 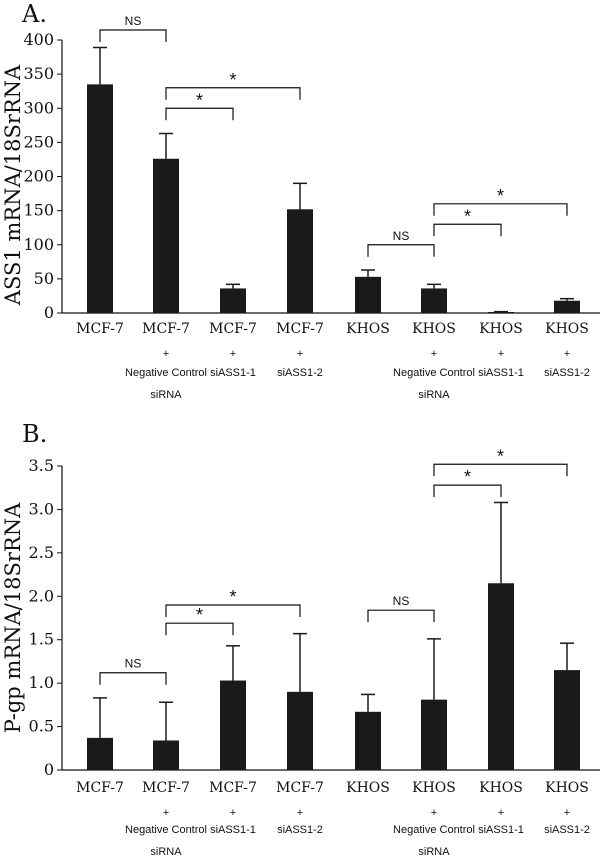 I want to click on y-tick-label: 1.0, so click(x=41, y=682).